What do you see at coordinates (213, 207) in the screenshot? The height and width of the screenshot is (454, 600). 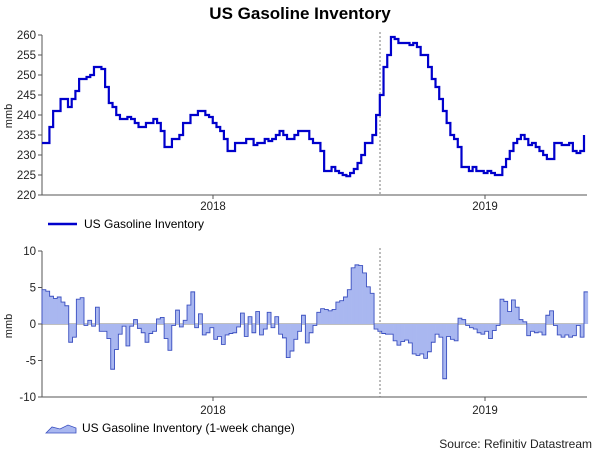 I see `x-tick-label: 2018` at bounding box center [213, 207].